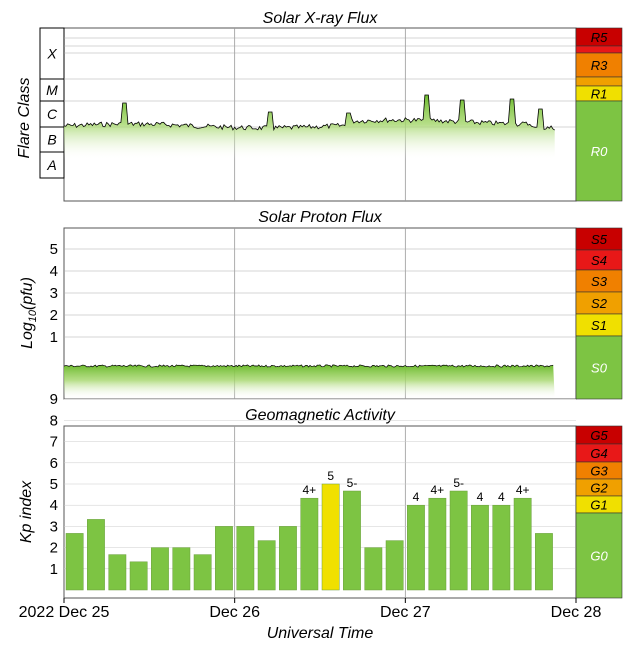 The height and width of the screenshot is (650, 640). Describe the element at coordinates (54, 249) in the screenshot. I see `proton-ytick-5: 5` at that location.